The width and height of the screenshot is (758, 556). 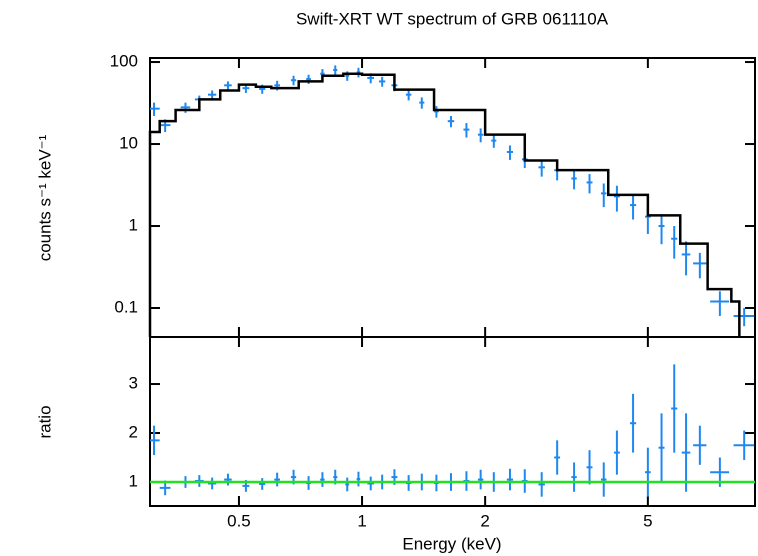 I want to click on y-tick-label: 100, so click(x=124, y=61).